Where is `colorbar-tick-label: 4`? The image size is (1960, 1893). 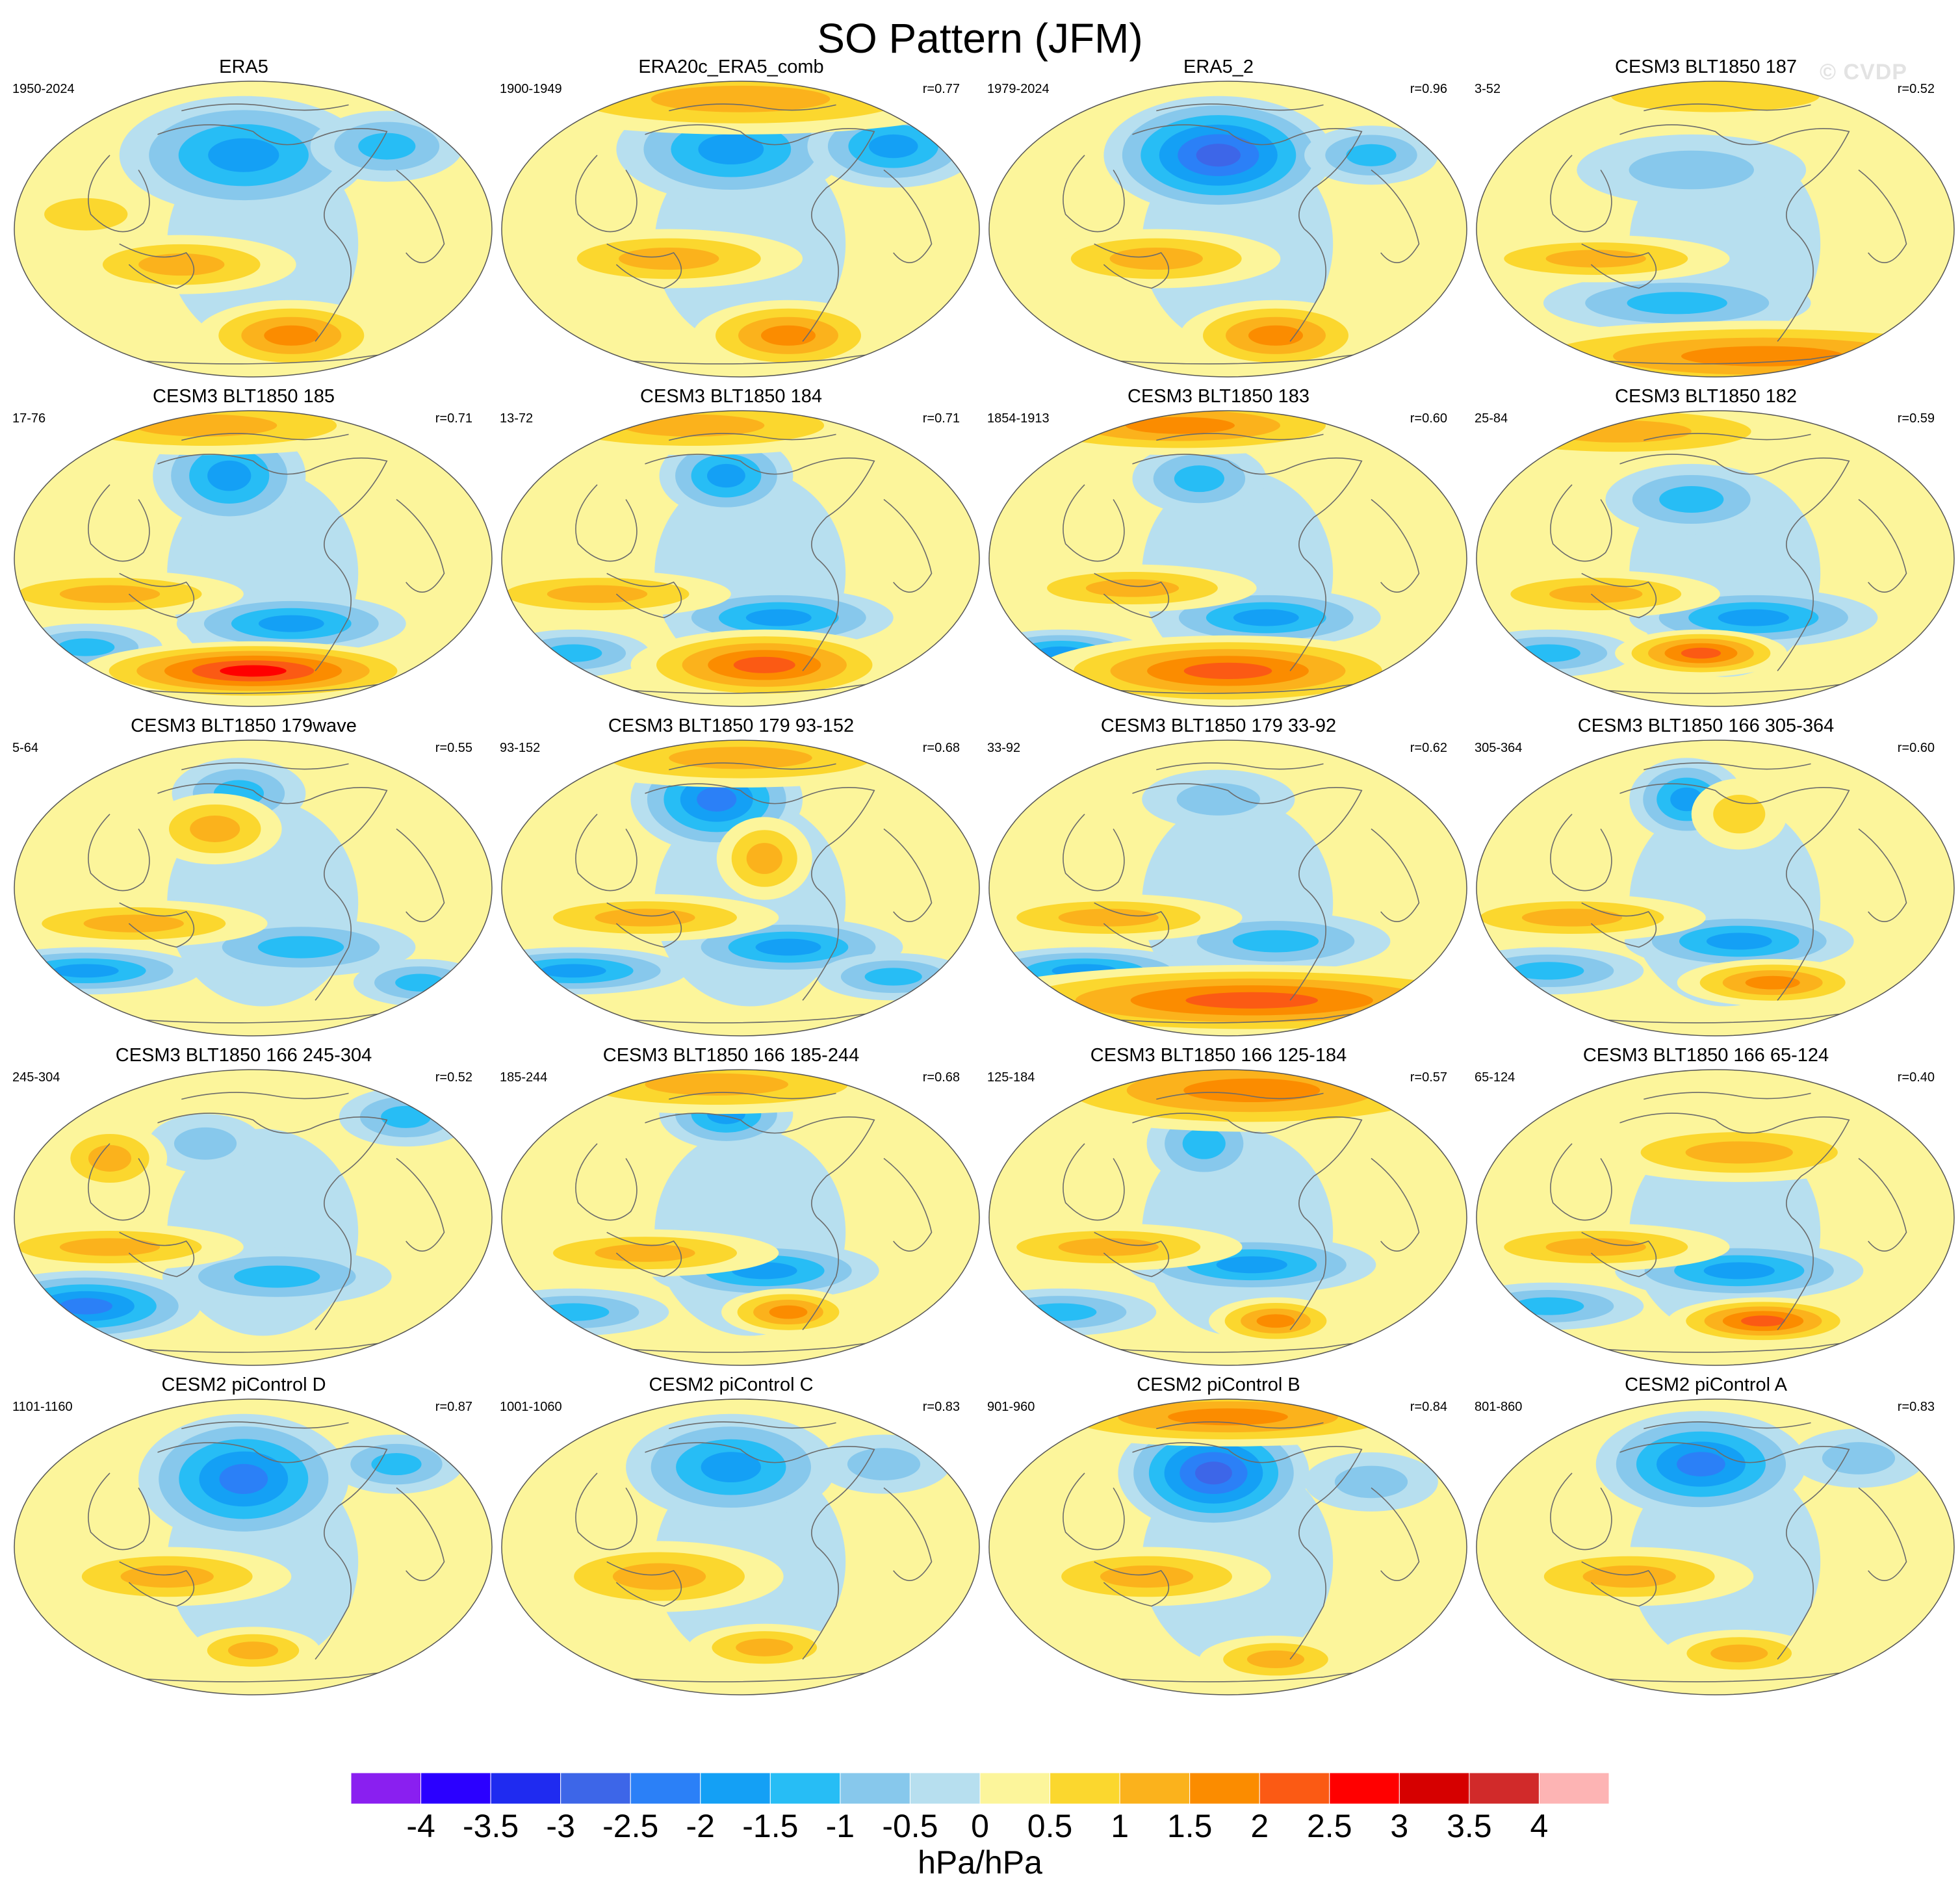
colorbar-tick-label: 4 is located at coordinates (1540, 1826).